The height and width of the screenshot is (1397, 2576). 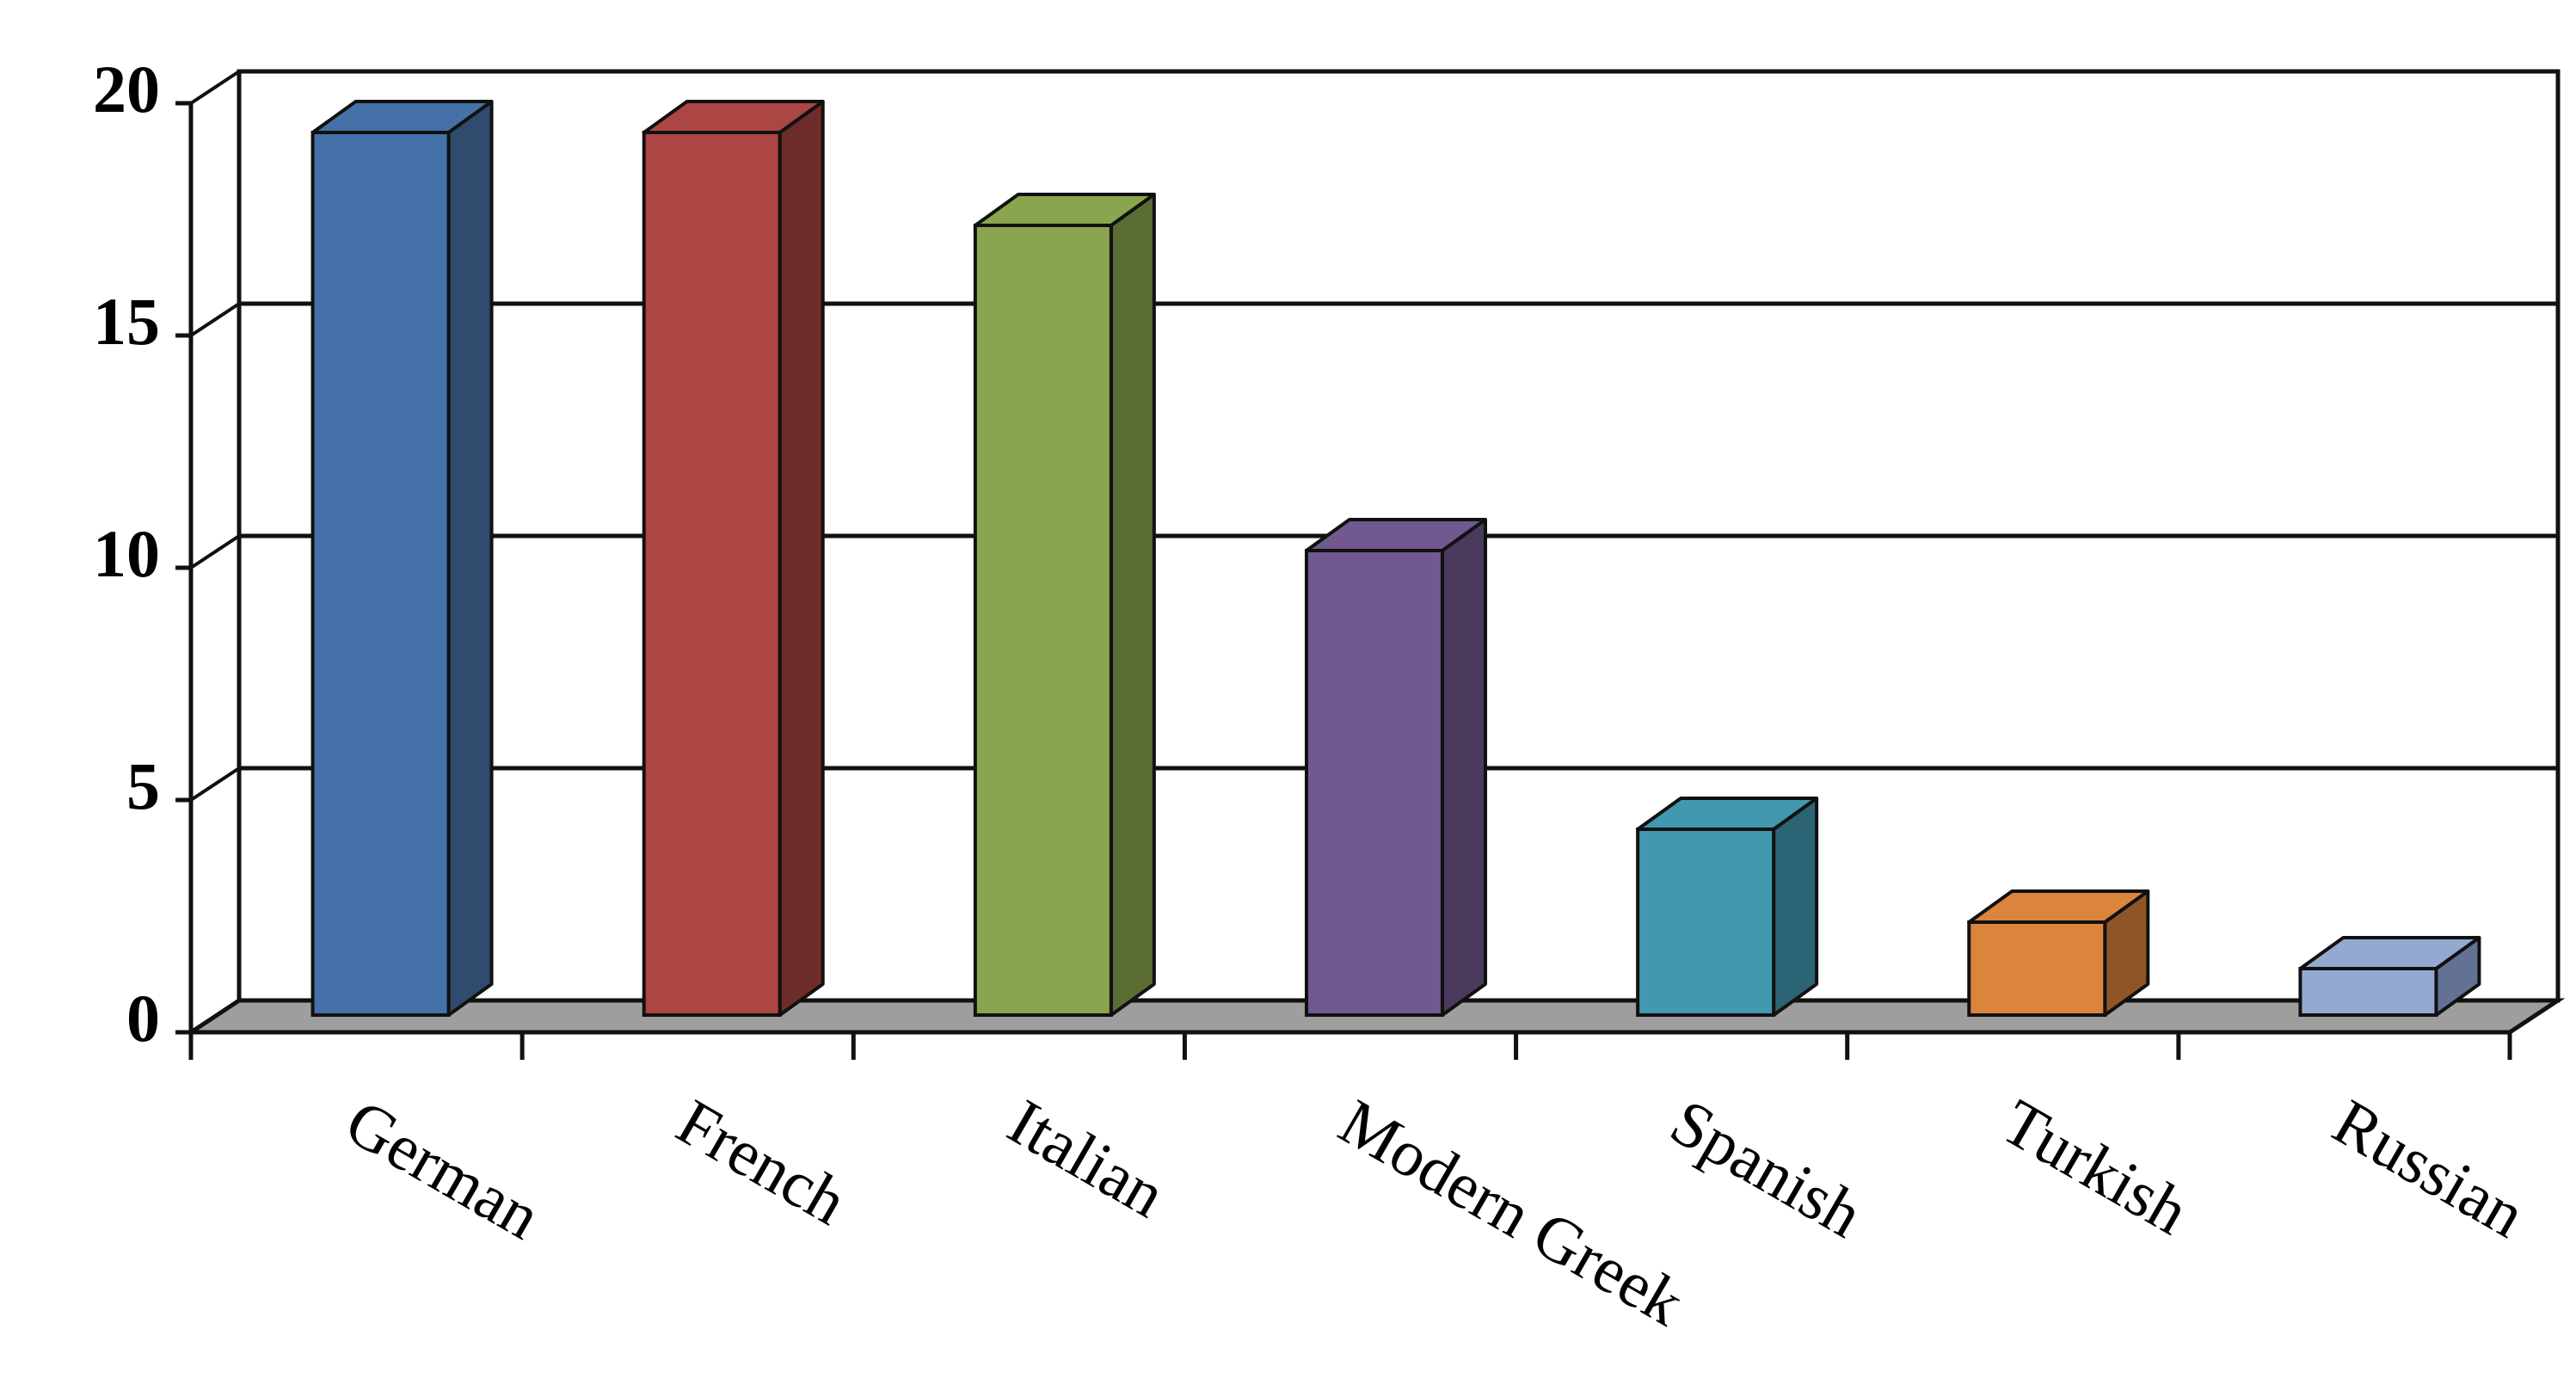 I want to click on y-tick-label: 5, so click(x=143, y=785).